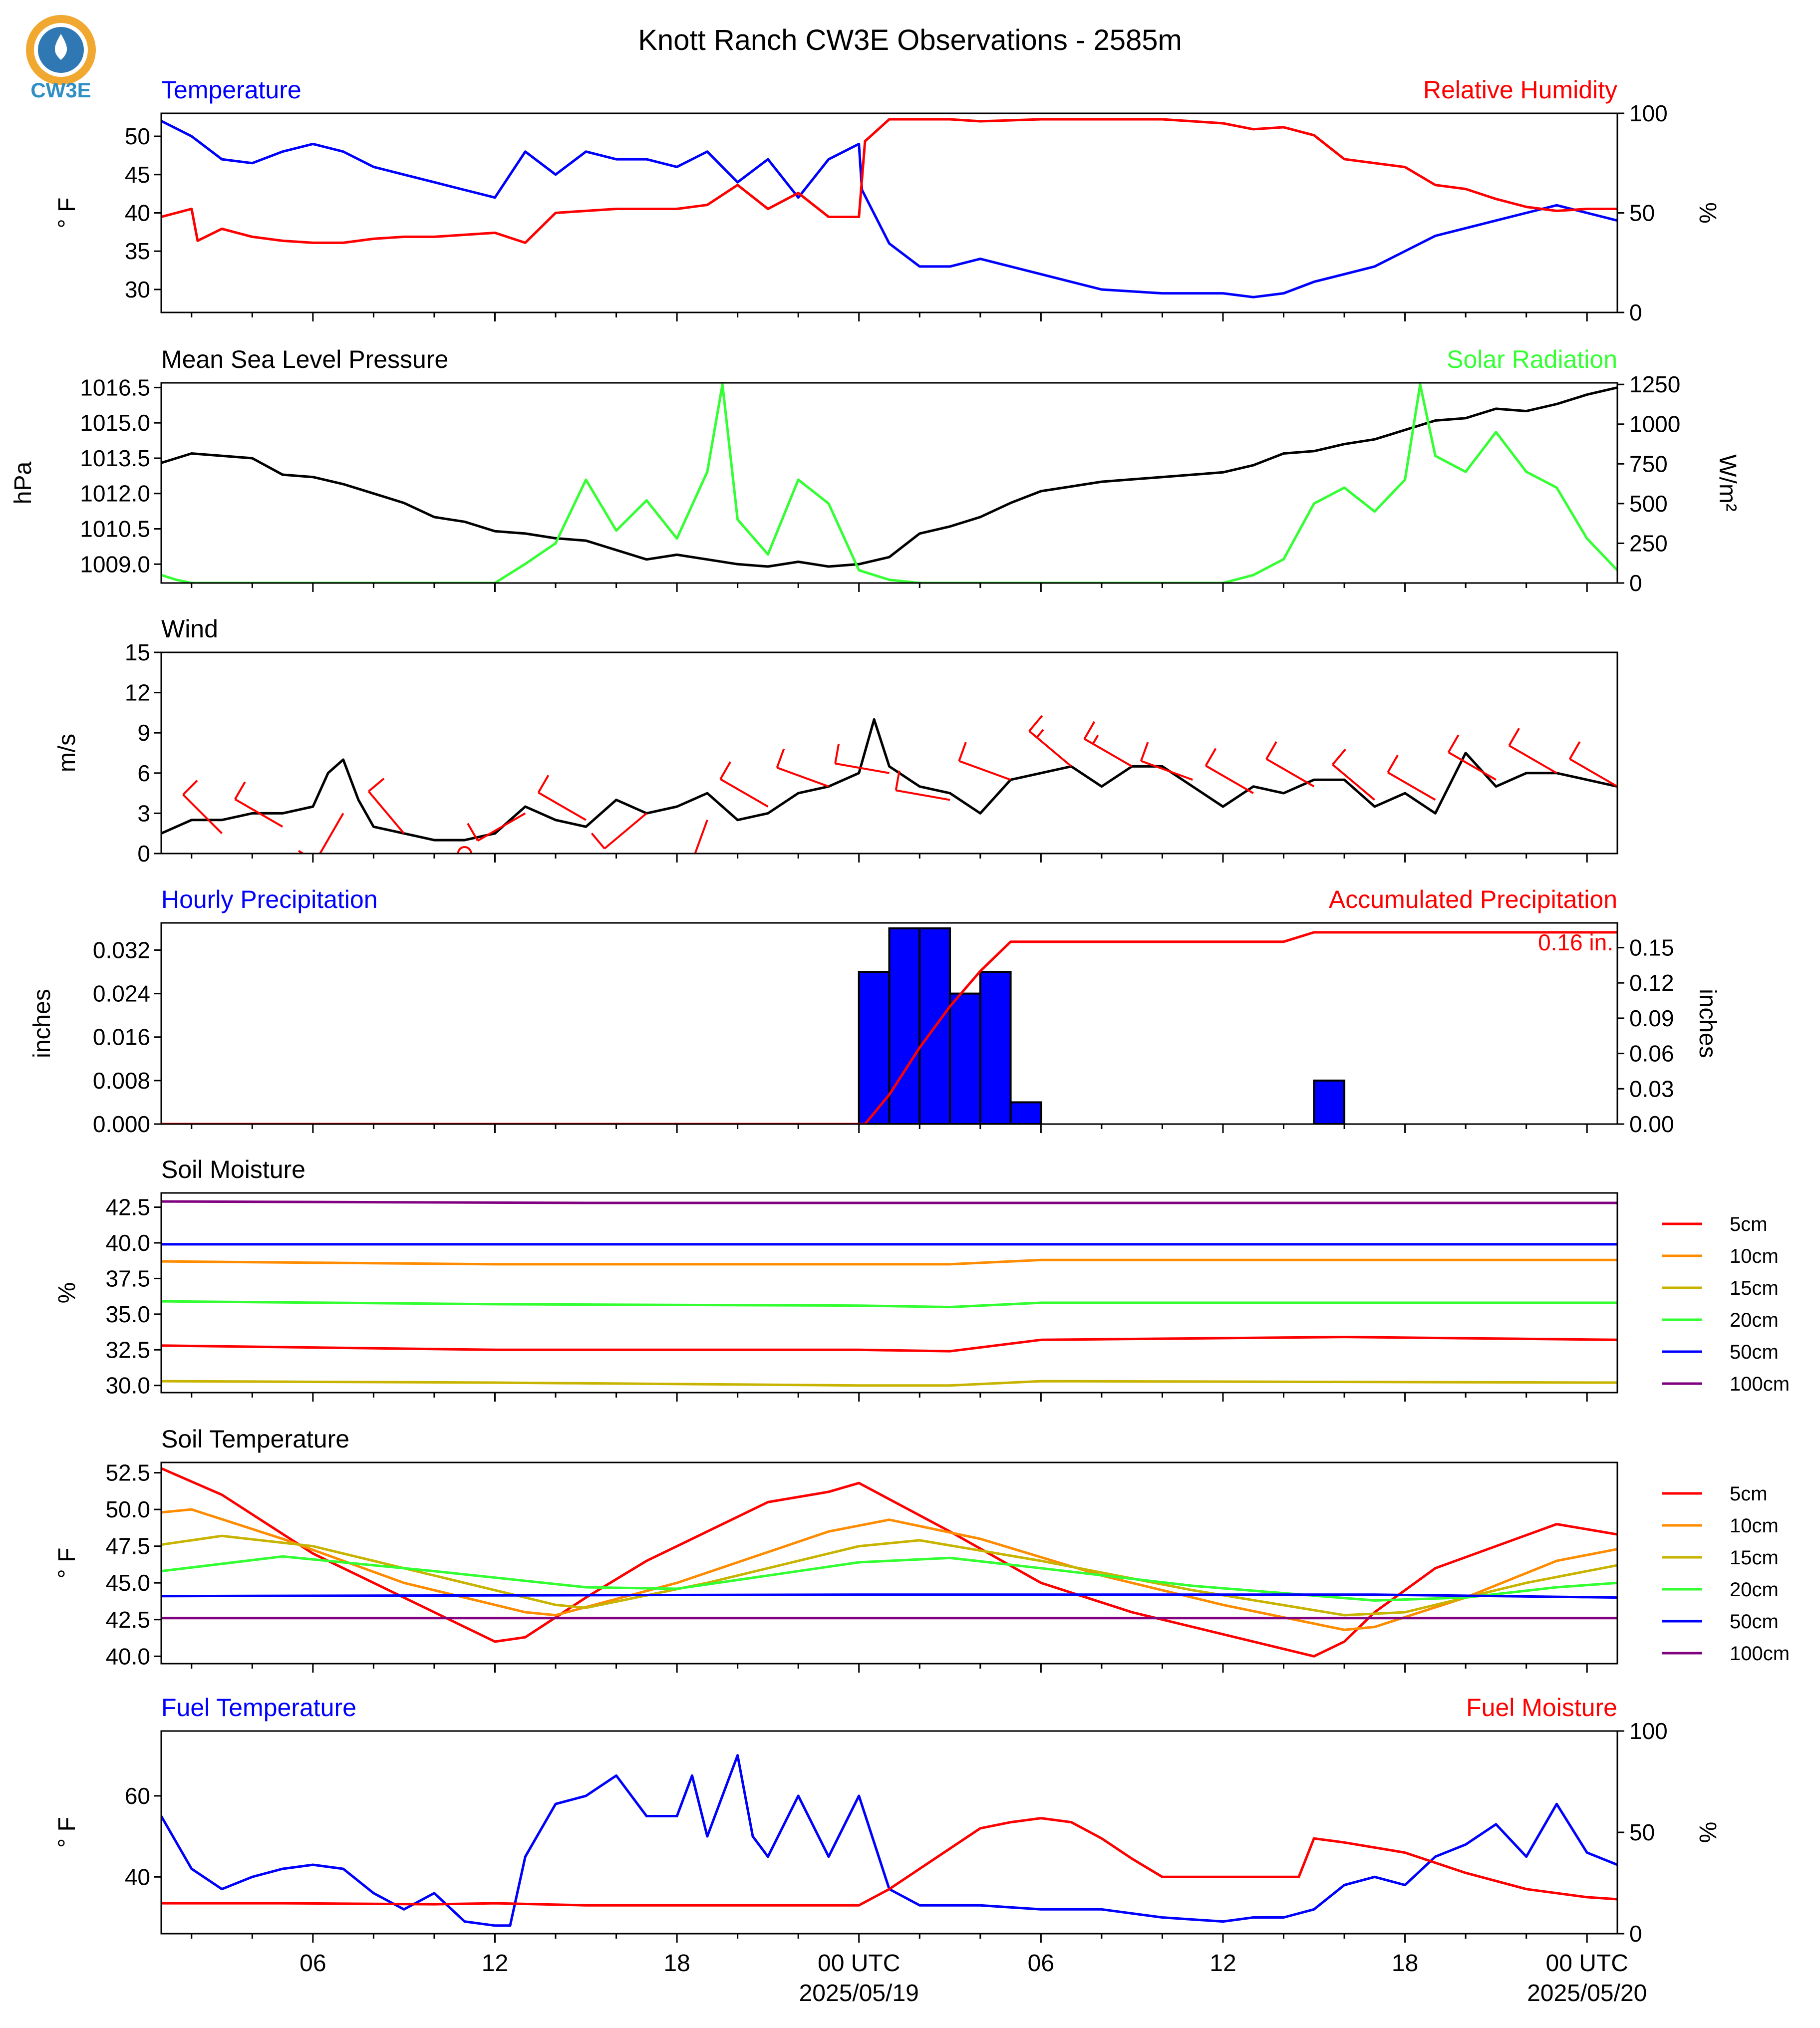  What do you see at coordinates (143, 813) in the screenshot?
I see `y-tick-label: 3` at bounding box center [143, 813].